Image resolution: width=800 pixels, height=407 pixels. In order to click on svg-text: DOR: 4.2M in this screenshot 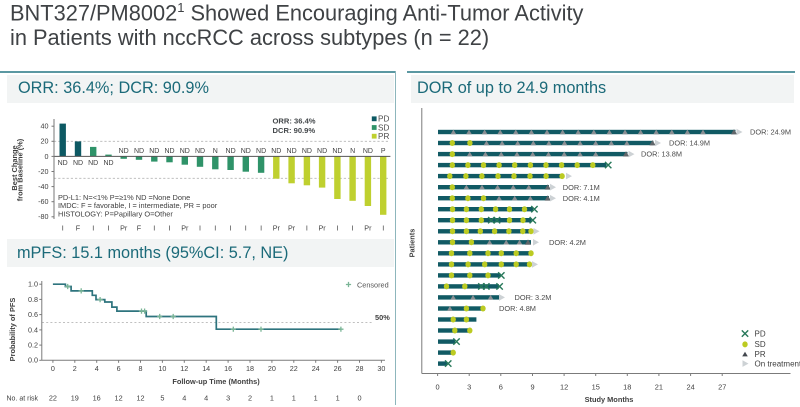, I will do `click(567, 242)`.